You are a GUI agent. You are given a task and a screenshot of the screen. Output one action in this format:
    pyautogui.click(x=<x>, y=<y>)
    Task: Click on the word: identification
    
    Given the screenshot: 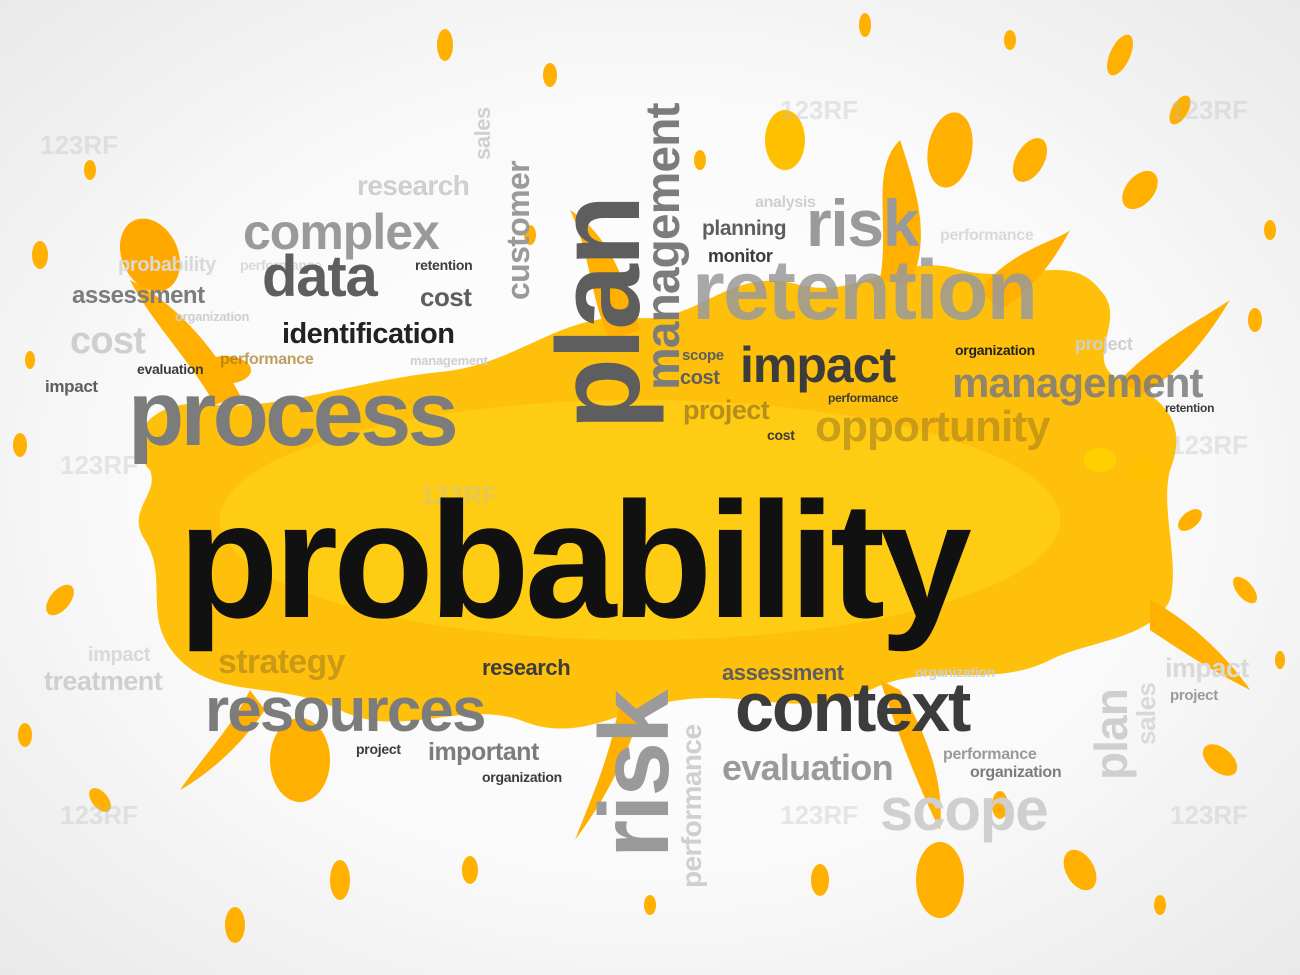 What is the action you would take?
    pyautogui.click(x=368, y=334)
    